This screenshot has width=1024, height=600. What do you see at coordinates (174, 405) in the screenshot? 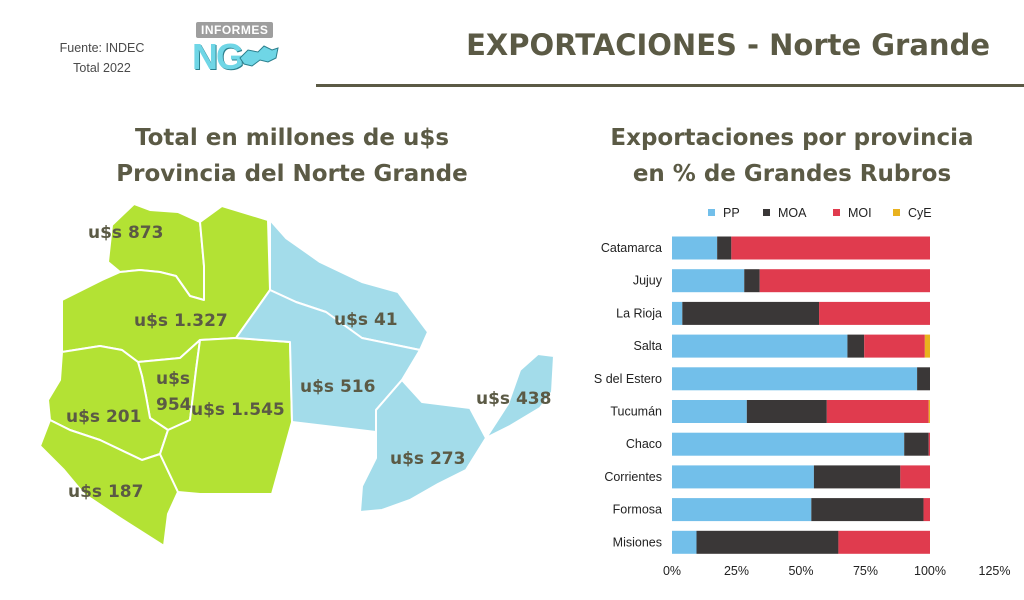
I see `value-tucuman-line2: 954` at bounding box center [174, 405].